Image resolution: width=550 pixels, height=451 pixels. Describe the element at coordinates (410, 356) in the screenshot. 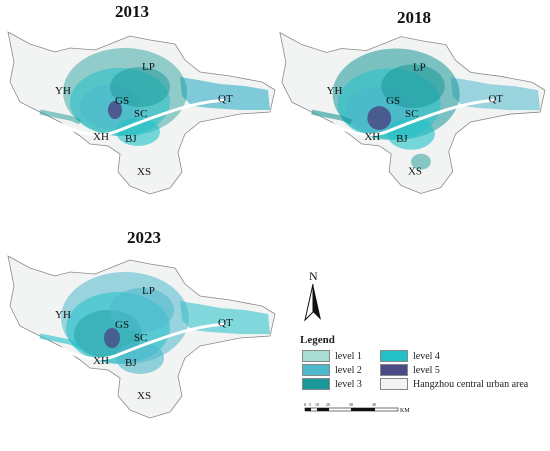

I see `legend-item-level-4: level 4` at that location.